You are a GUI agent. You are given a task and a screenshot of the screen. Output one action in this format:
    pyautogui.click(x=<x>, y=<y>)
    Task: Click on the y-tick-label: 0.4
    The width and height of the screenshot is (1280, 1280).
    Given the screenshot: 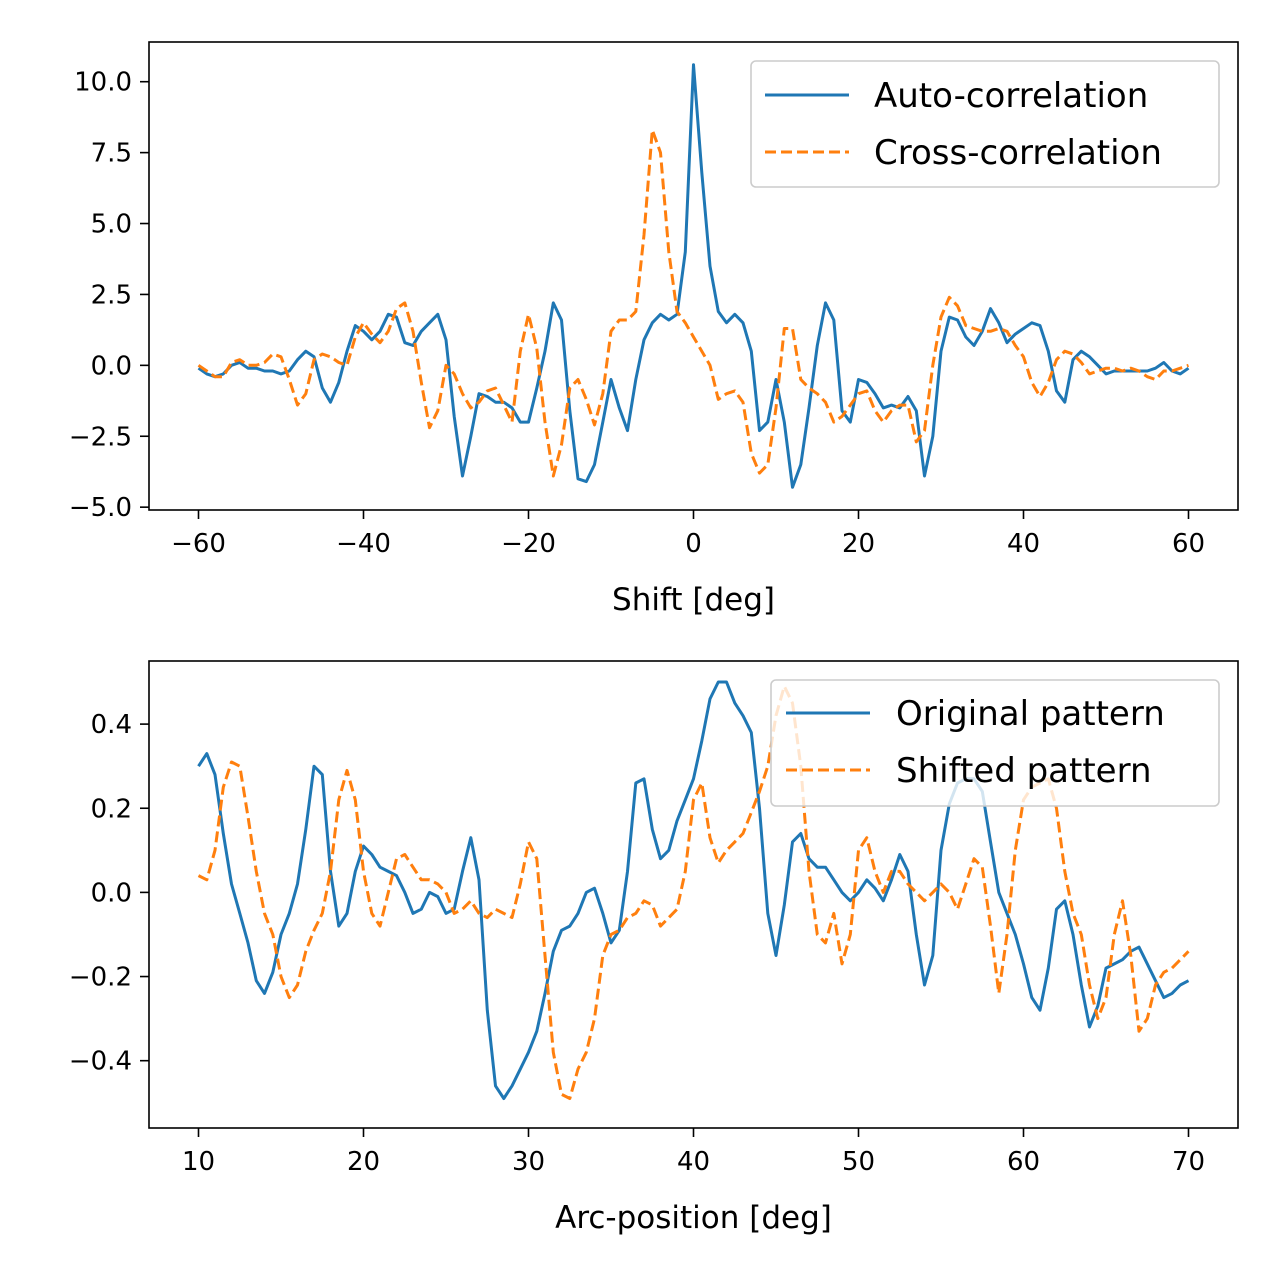 What is the action you would take?
    pyautogui.click(x=111, y=725)
    